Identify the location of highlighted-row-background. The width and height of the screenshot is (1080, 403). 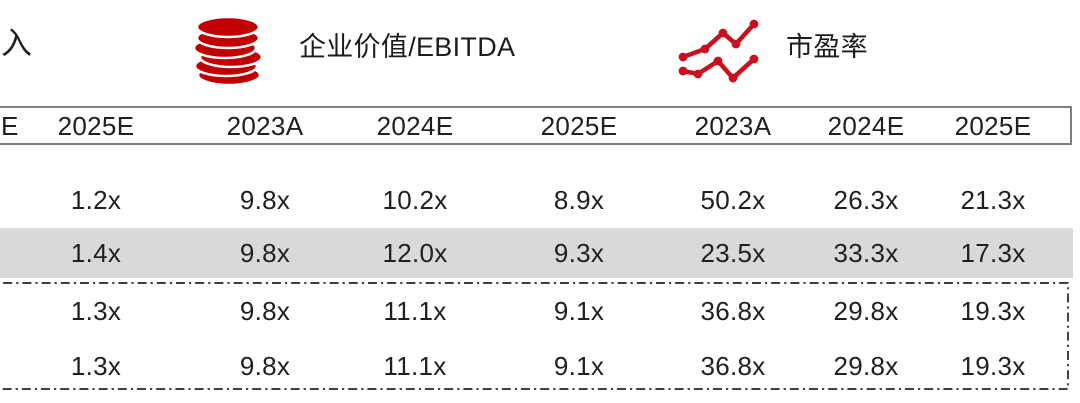
(536, 253).